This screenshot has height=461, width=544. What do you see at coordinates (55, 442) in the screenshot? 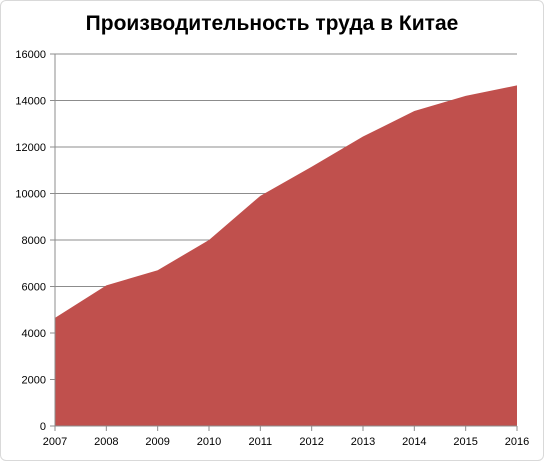
I see `x-tick-label: 2007` at bounding box center [55, 442].